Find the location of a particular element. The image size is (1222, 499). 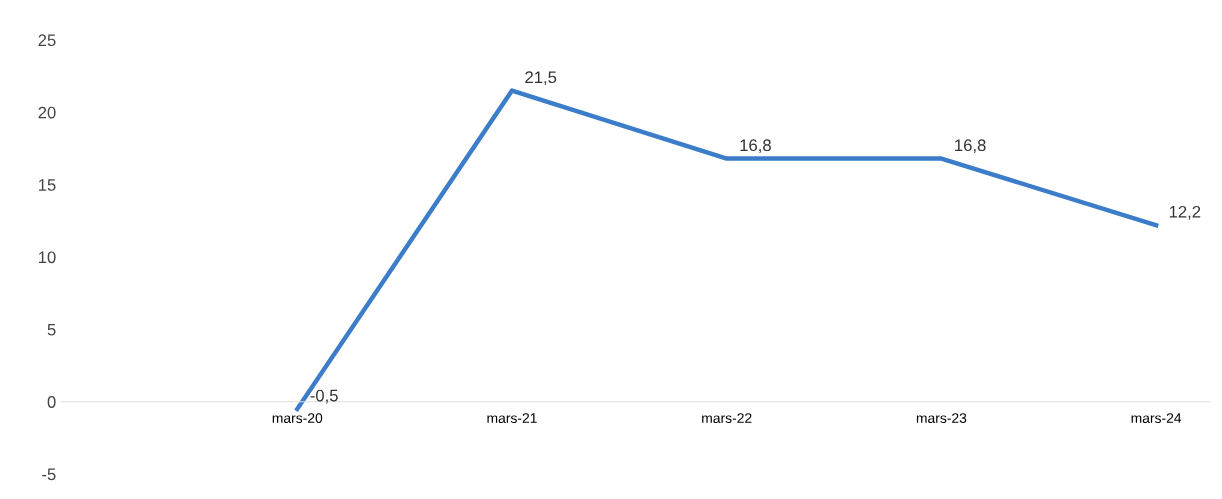

y-tick-label: 15 is located at coordinates (47, 185).